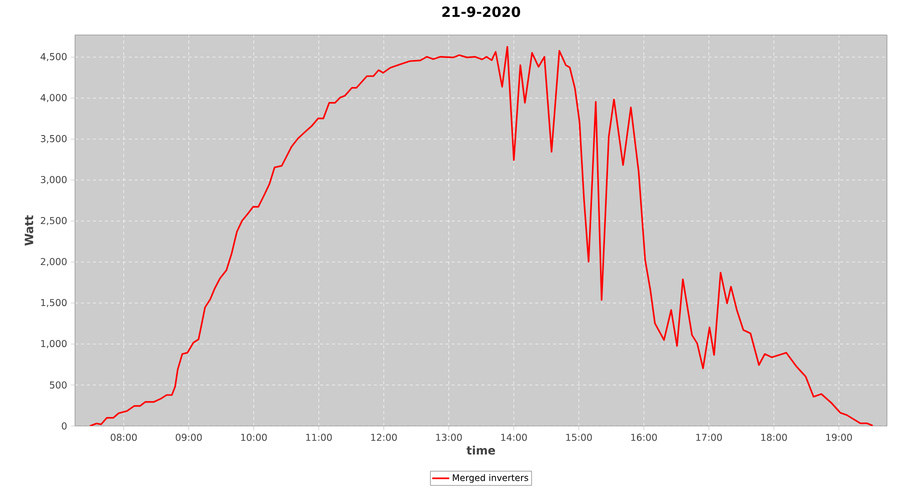 This screenshot has height=500, width=900. I want to click on x-tick-label: 17:00, so click(709, 437).